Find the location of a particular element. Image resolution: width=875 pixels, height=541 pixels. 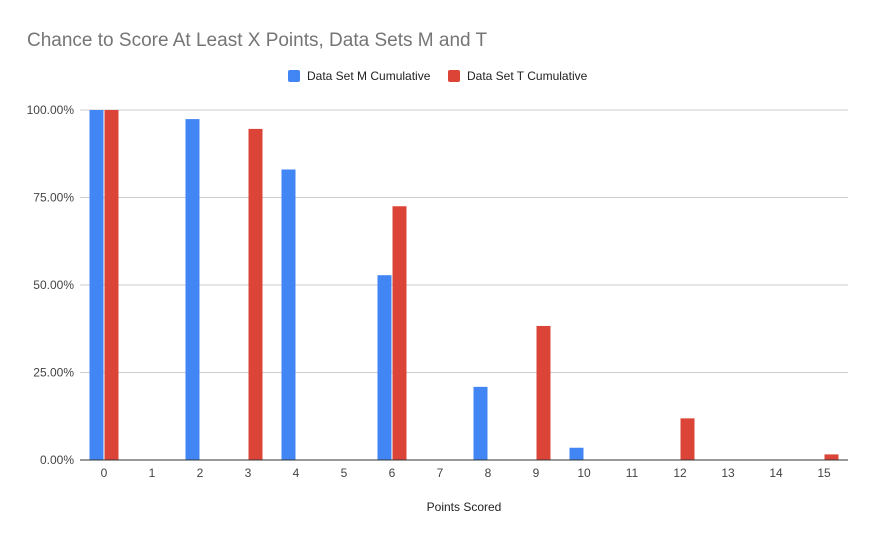

x-tick-label: 2 is located at coordinates (200, 473).